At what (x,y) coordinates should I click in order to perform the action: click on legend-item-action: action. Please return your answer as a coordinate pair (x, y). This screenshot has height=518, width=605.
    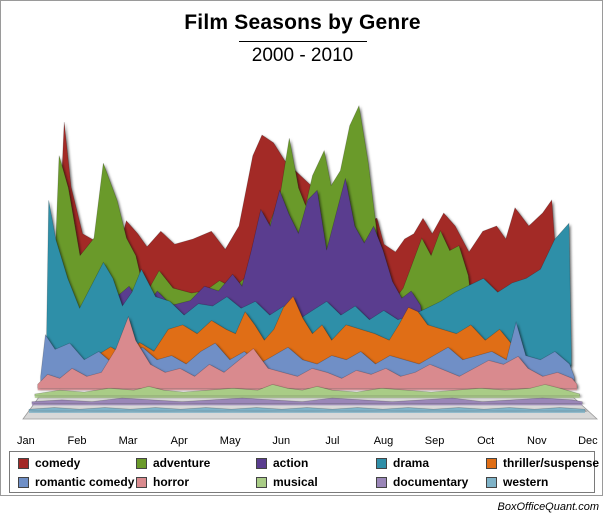
    Looking at the image, I should click on (282, 463).